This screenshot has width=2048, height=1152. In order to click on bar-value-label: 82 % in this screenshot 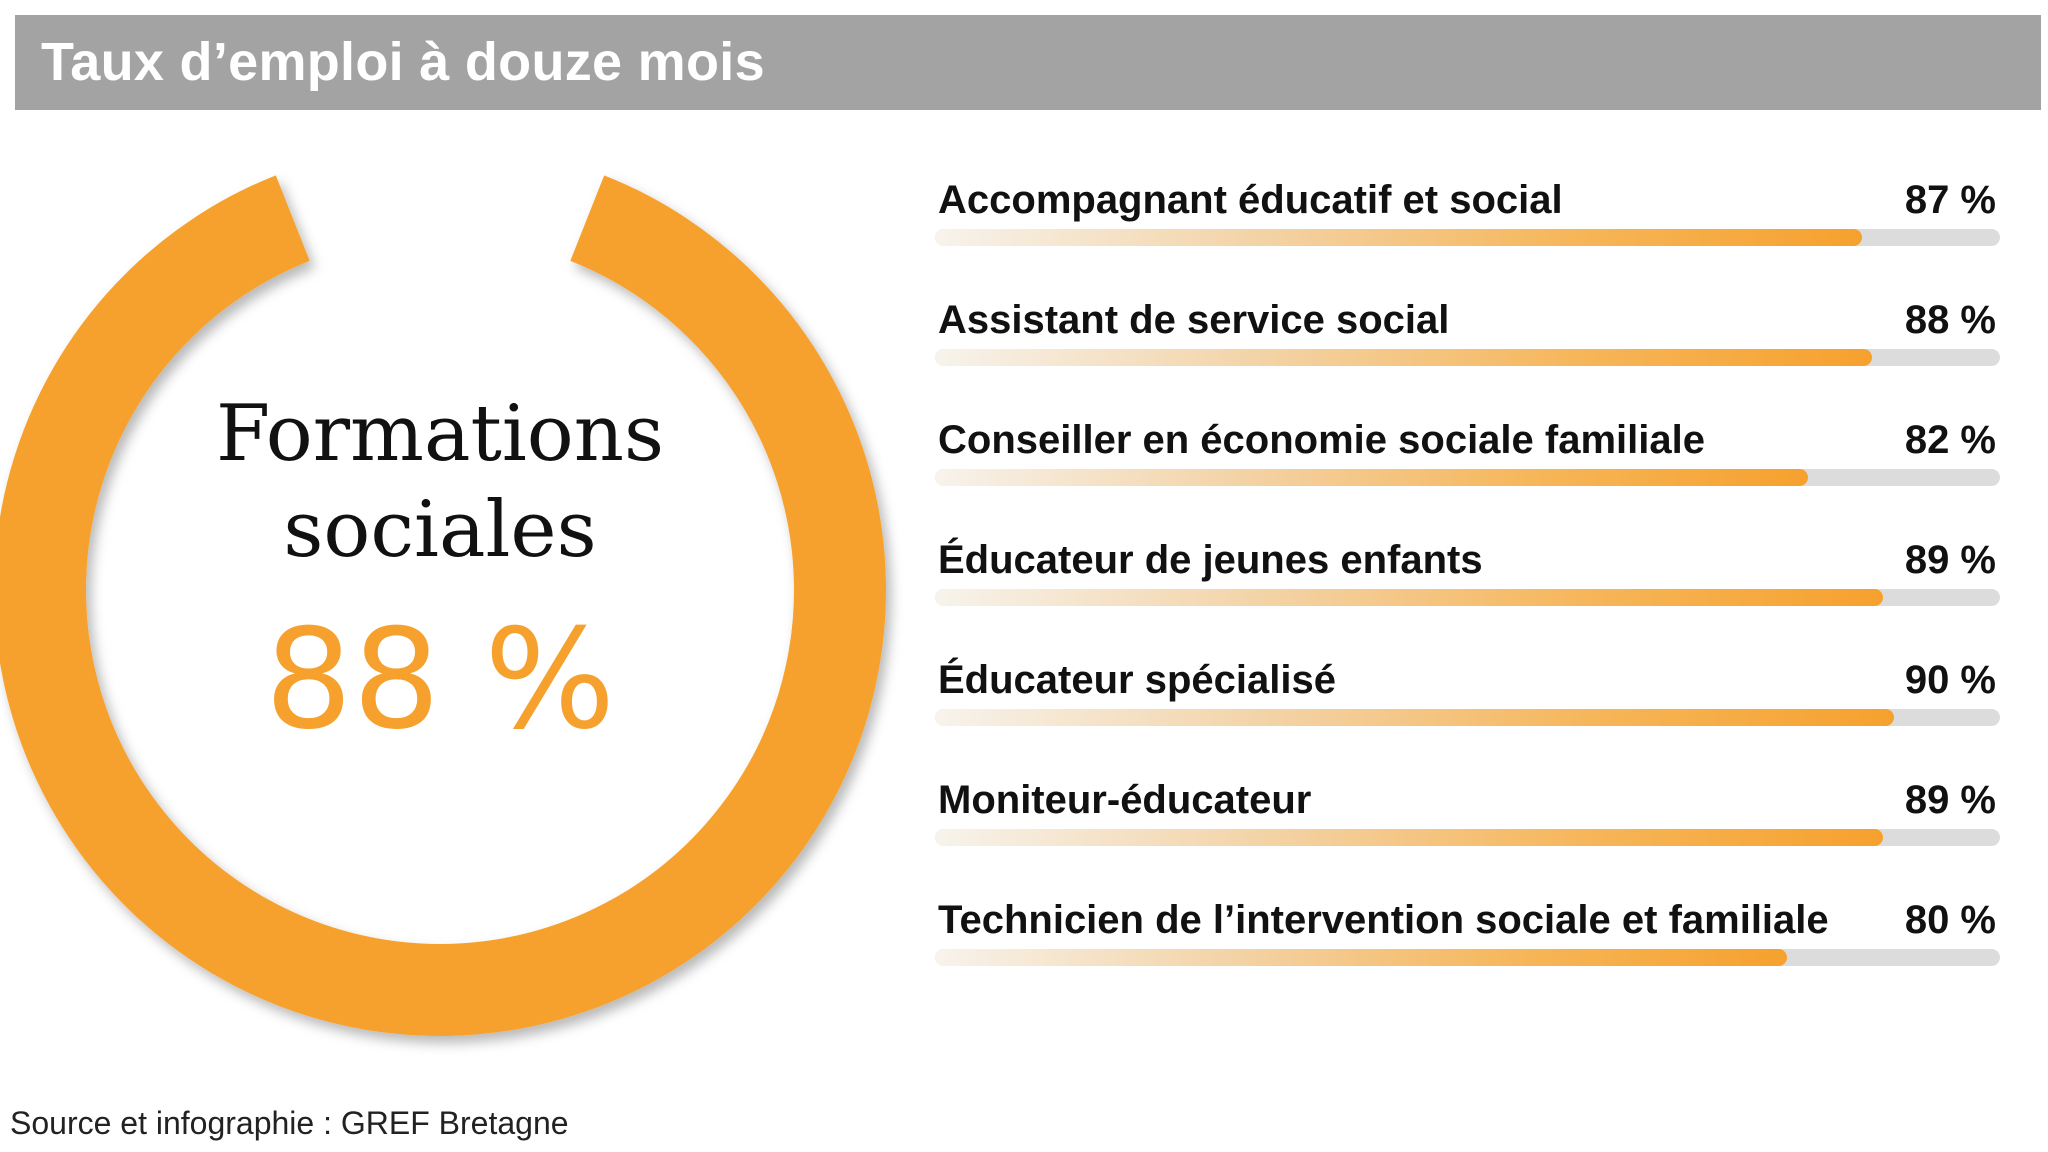, I will do `click(1950, 440)`.